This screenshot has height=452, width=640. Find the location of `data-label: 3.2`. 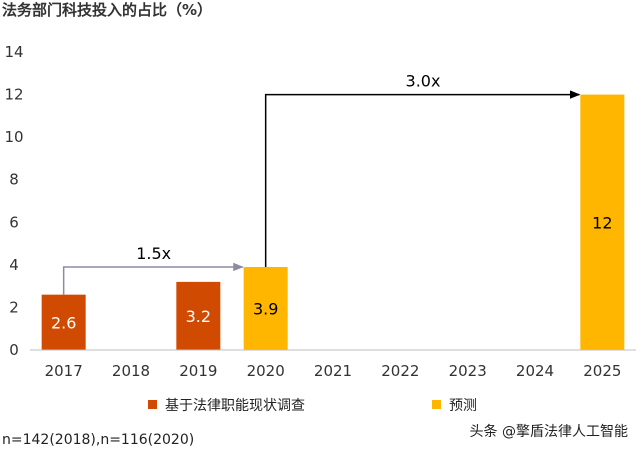

data-label: 3.2 is located at coordinates (198, 316).